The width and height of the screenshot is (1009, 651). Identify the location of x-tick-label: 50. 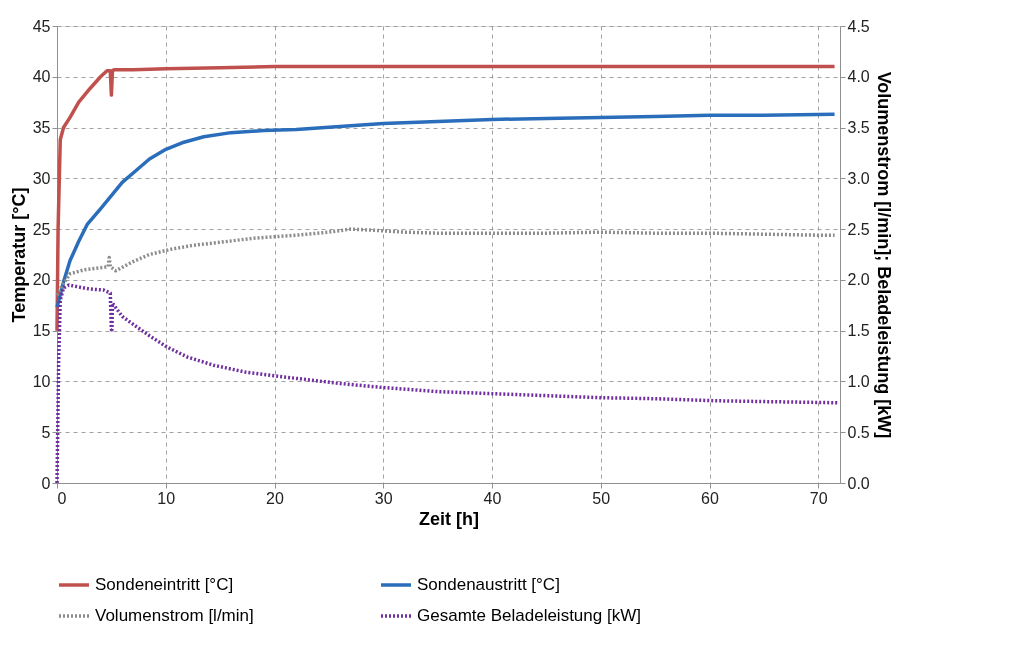
(601, 498).